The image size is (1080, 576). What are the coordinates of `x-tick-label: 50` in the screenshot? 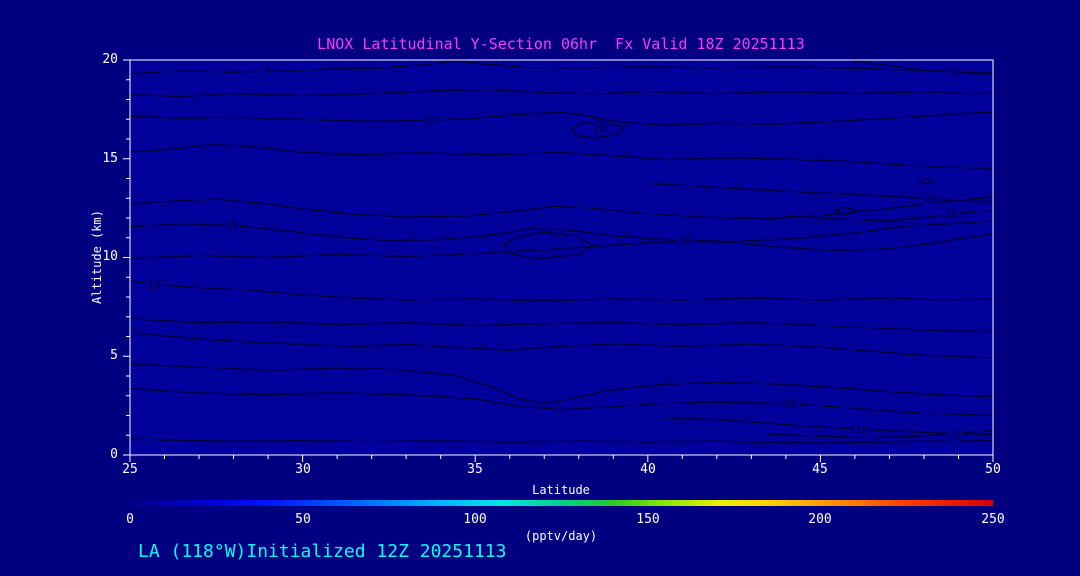 It's located at (993, 469).